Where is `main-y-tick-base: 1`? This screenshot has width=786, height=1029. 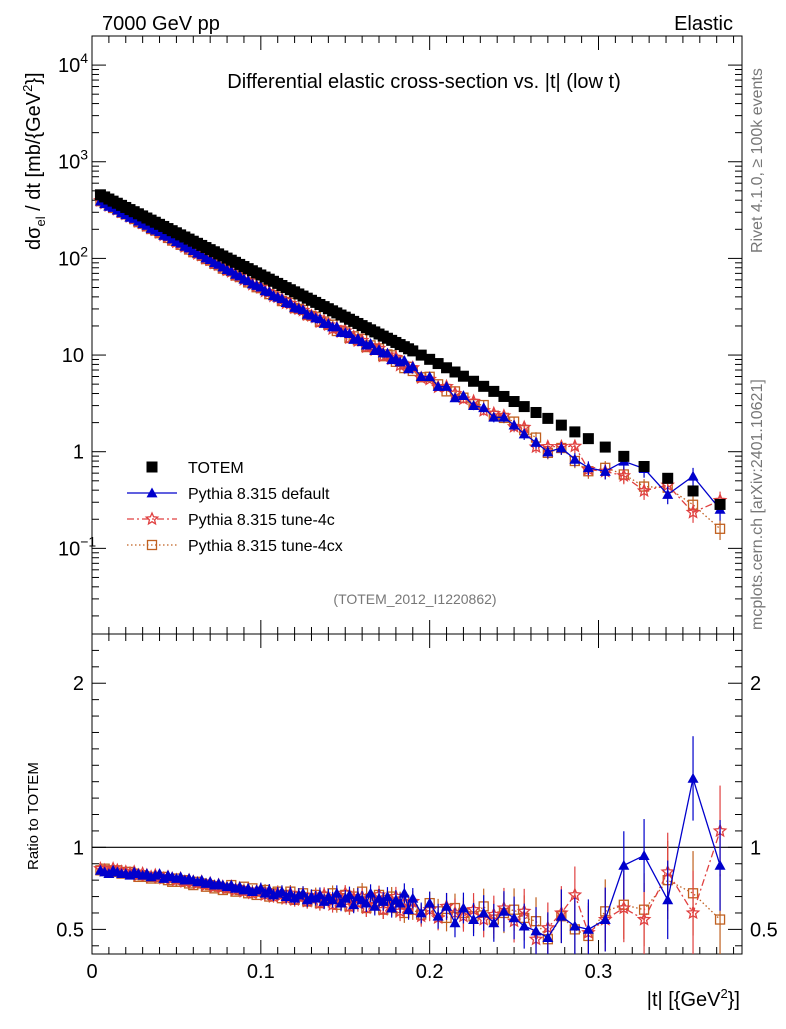
main-y-tick-base: 1 is located at coordinates (78, 453).